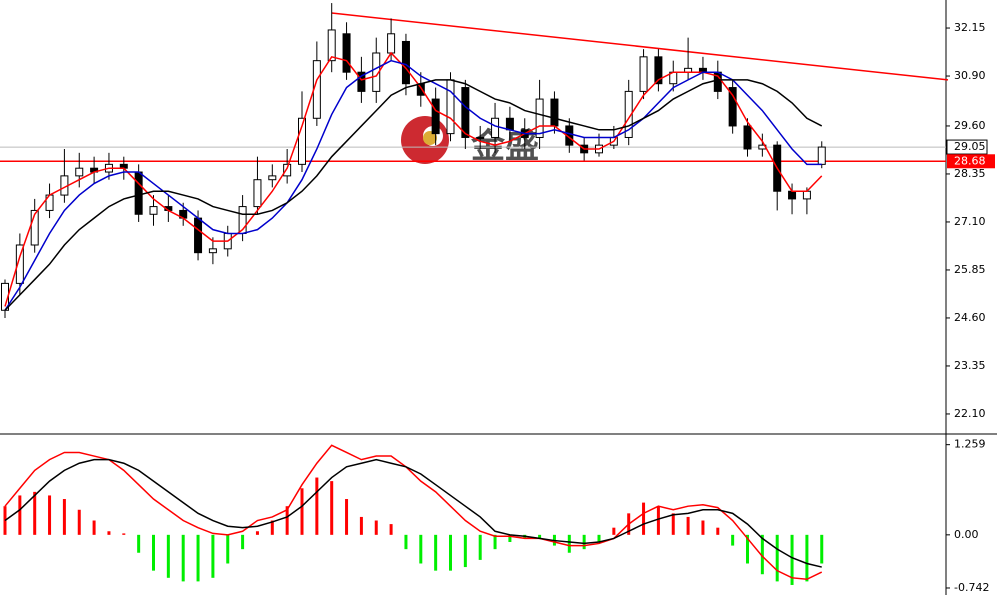 The height and width of the screenshot is (595, 997). I want to click on logo-dot, so click(430, 138).